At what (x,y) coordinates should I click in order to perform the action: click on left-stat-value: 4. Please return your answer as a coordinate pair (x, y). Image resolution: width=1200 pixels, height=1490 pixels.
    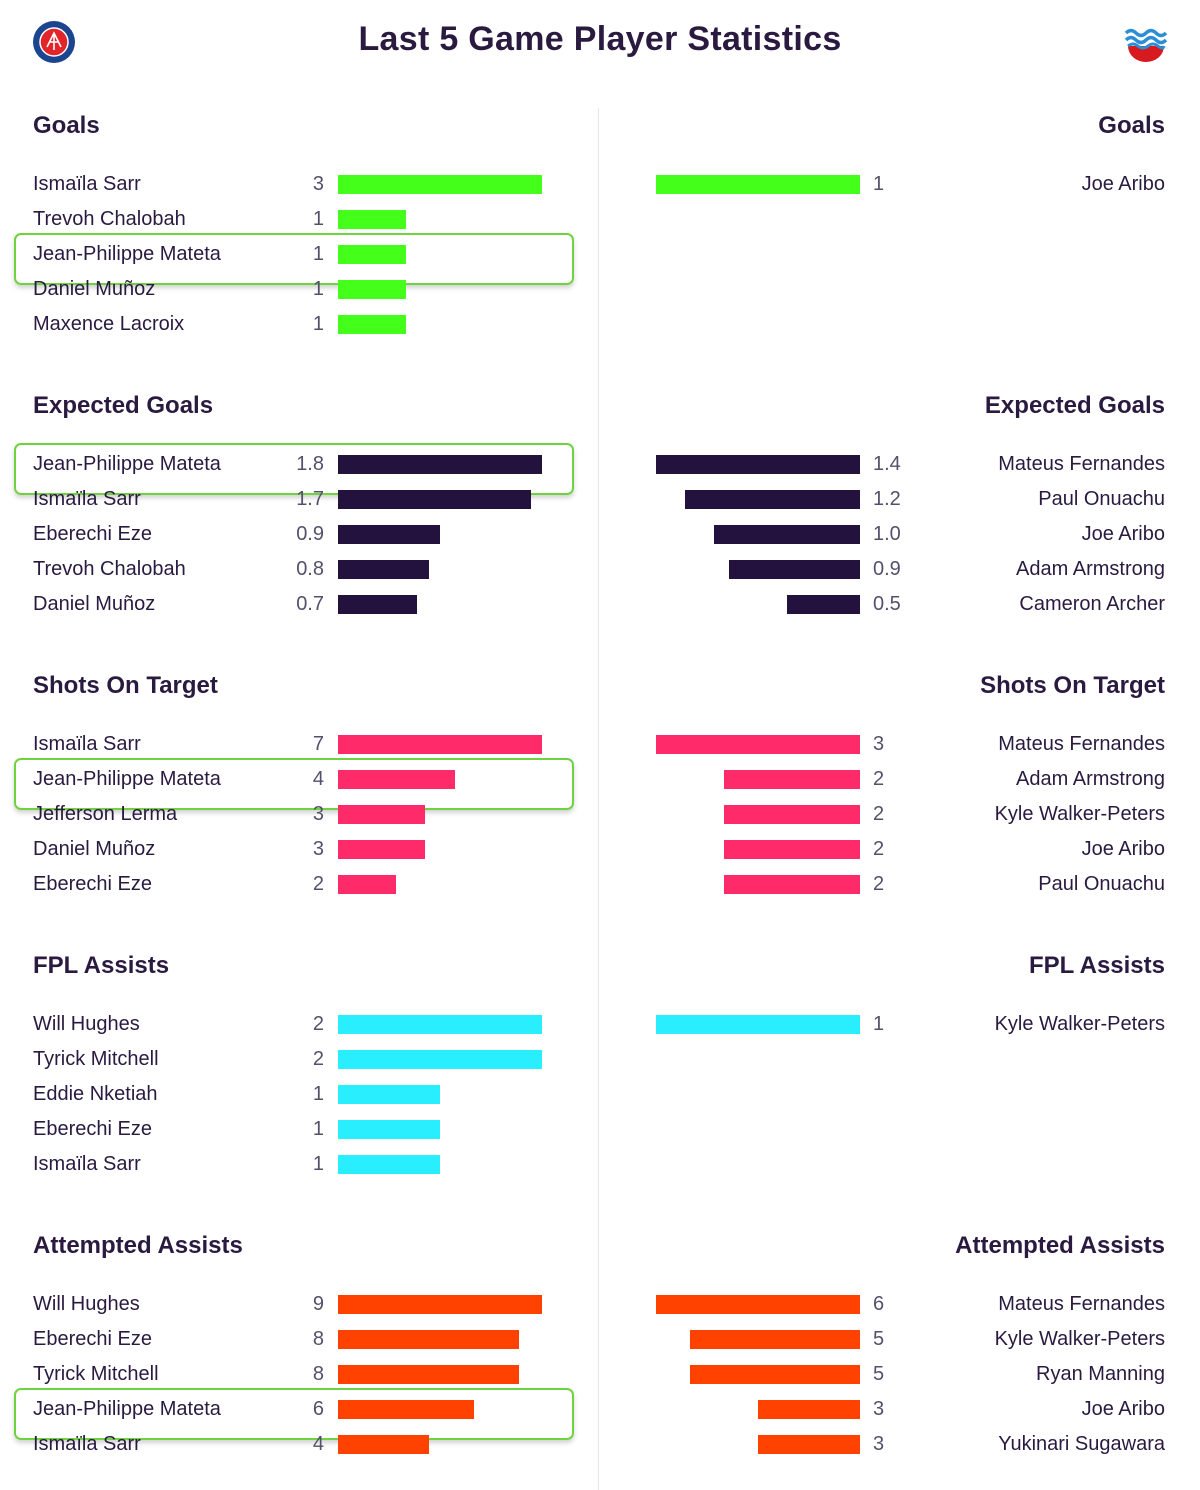
    Looking at the image, I should click on (318, 779).